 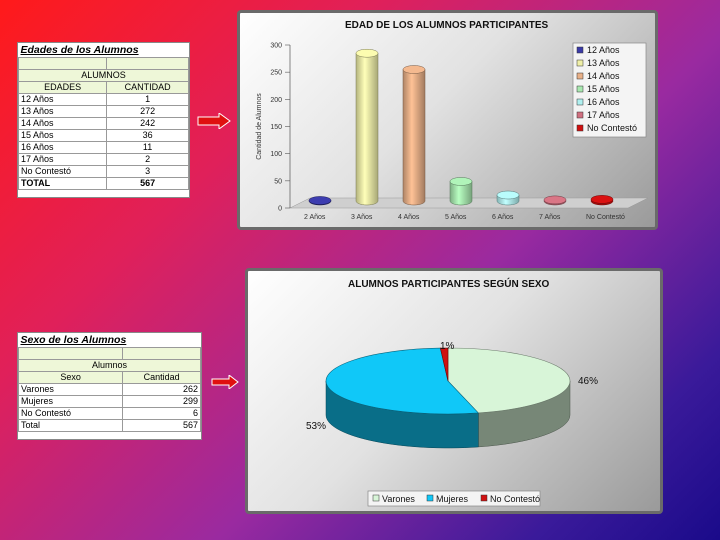 What do you see at coordinates (147, 111) in the screenshot?
I see `table-edades-row-value: 272` at bounding box center [147, 111].